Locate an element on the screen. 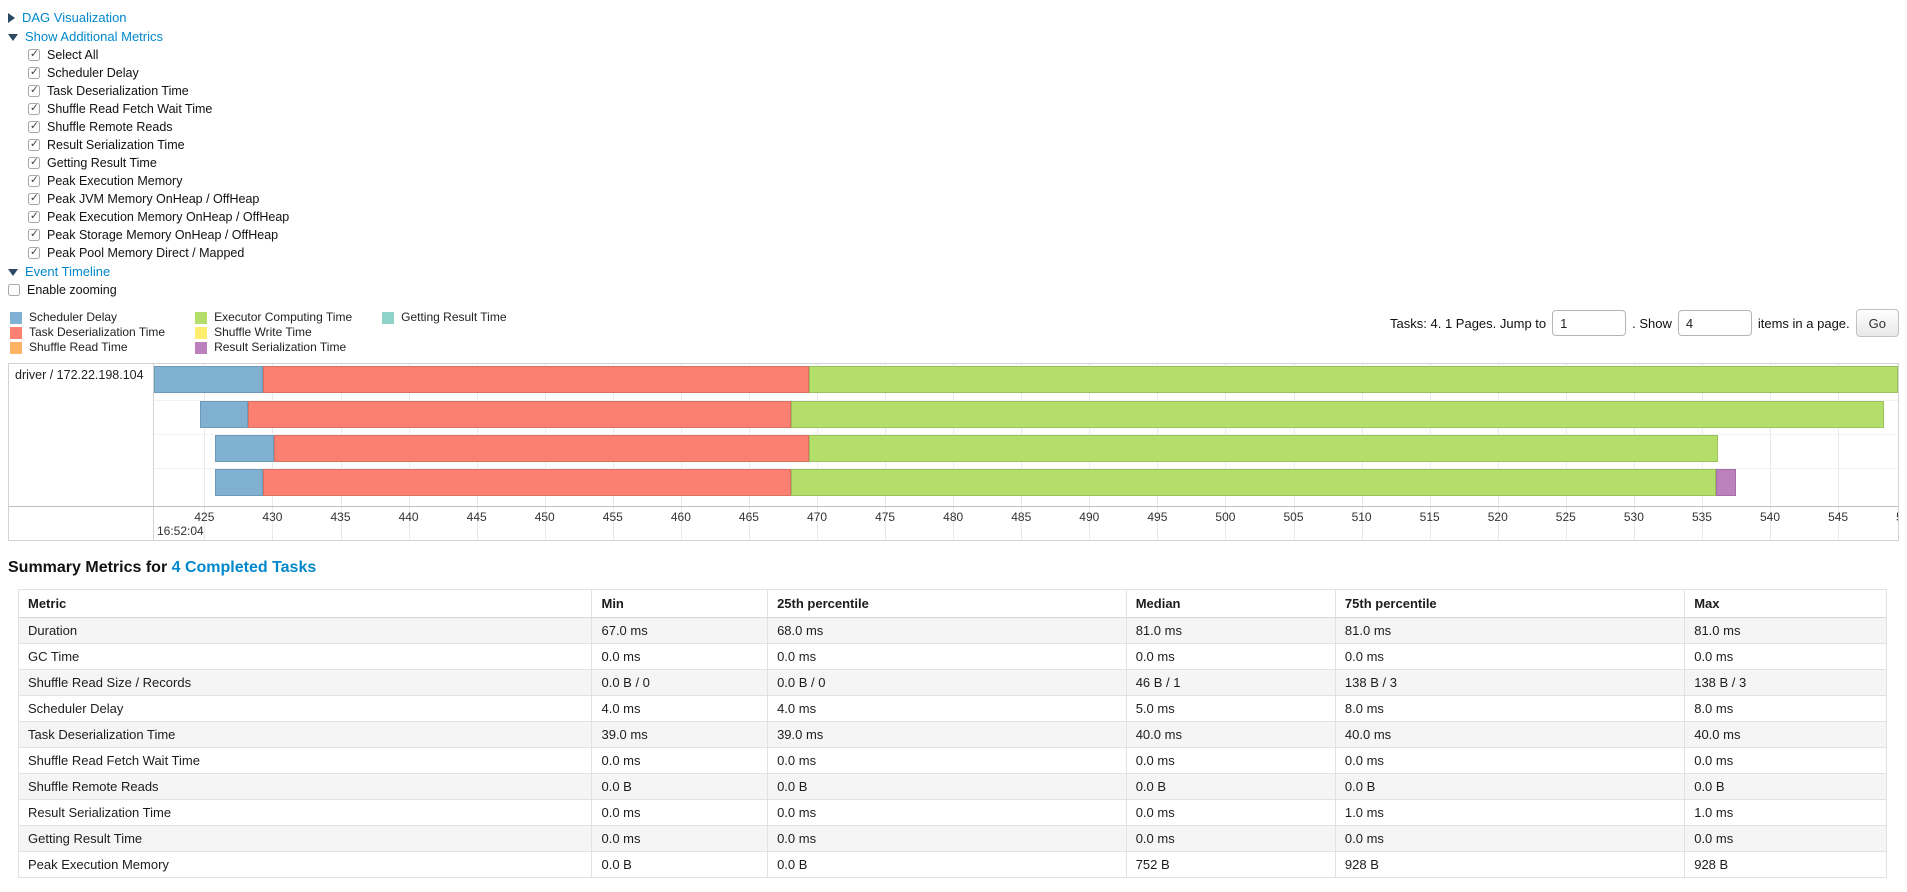 Image resolution: width=1907 pixels, height=892 pixels. checkbox-peak-execution-memory is located at coordinates (34, 180).